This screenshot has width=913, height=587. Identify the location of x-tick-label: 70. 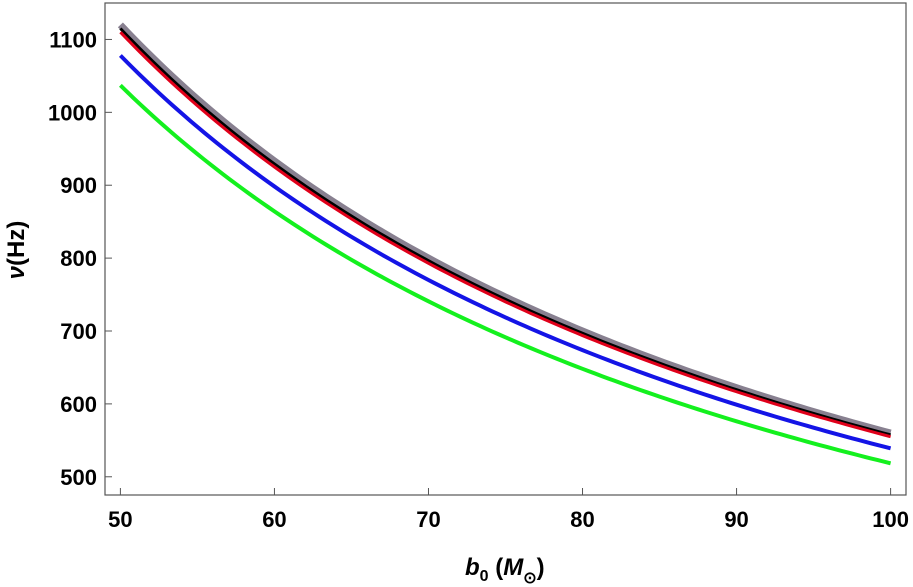
(428, 519).